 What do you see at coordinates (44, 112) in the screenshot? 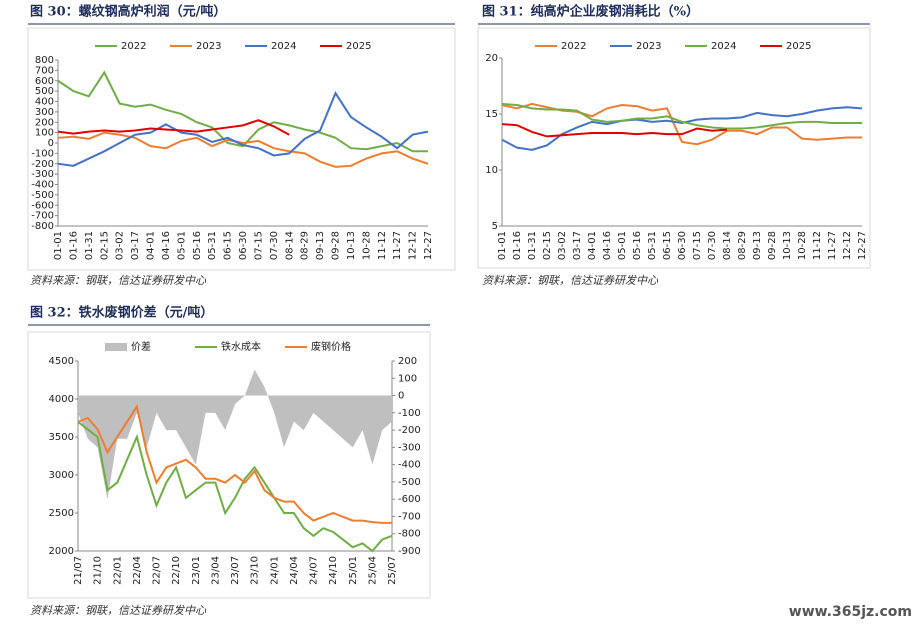
I see `y-tick-label: 300` at bounding box center [44, 112].